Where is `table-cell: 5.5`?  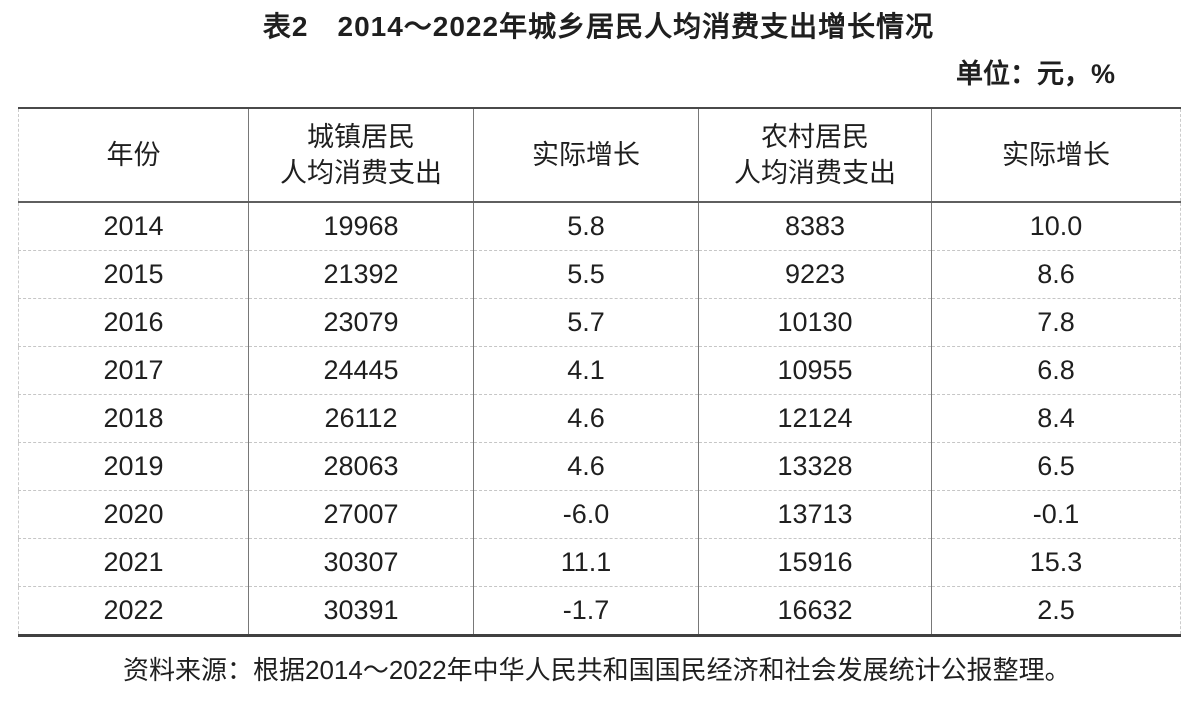
table-cell: 5.5 is located at coordinates (586, 274).